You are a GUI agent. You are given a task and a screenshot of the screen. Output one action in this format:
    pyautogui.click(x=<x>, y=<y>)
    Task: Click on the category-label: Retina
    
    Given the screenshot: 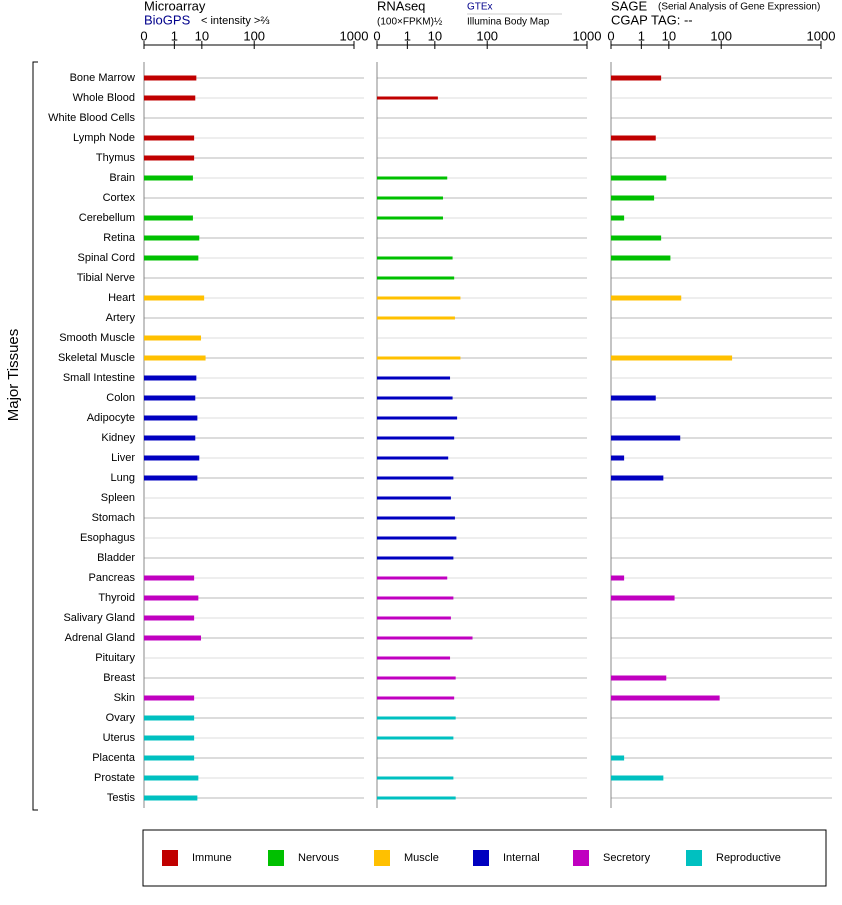 What is the action you would take?
    pyautogui.click(x=119, y=238)
    